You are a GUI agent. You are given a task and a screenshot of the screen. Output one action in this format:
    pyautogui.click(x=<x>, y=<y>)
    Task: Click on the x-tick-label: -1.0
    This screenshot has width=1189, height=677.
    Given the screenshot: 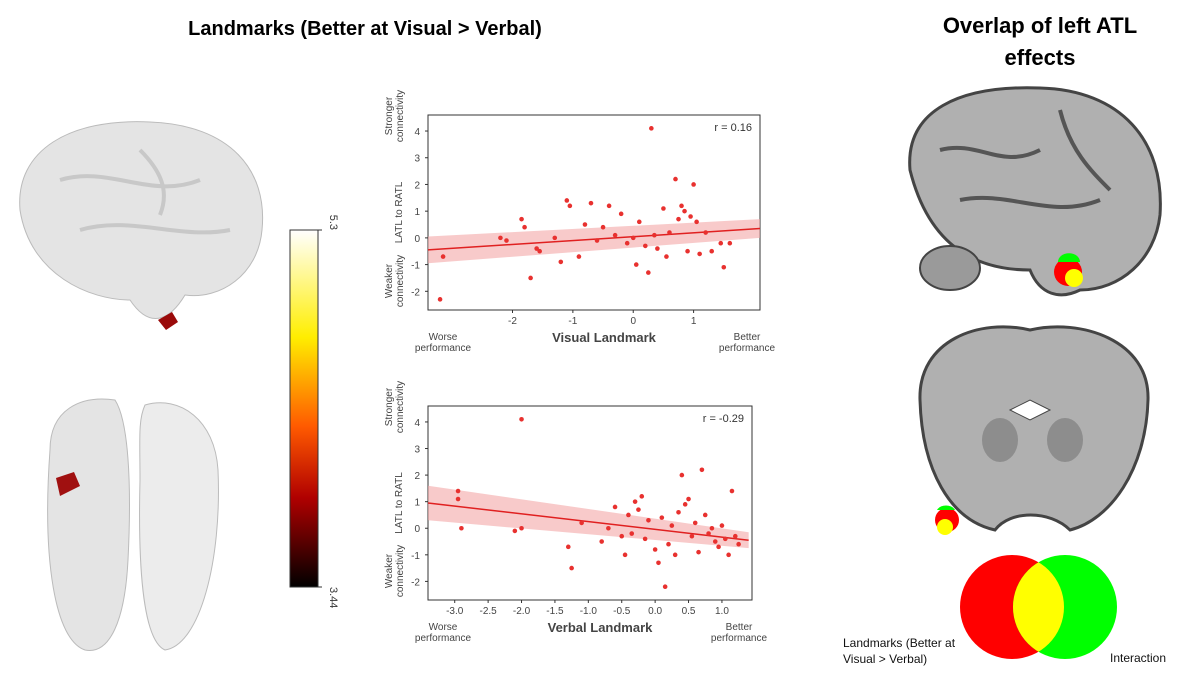 What is the action you would take?
    pyautogui.click(x=589, y=611)
    